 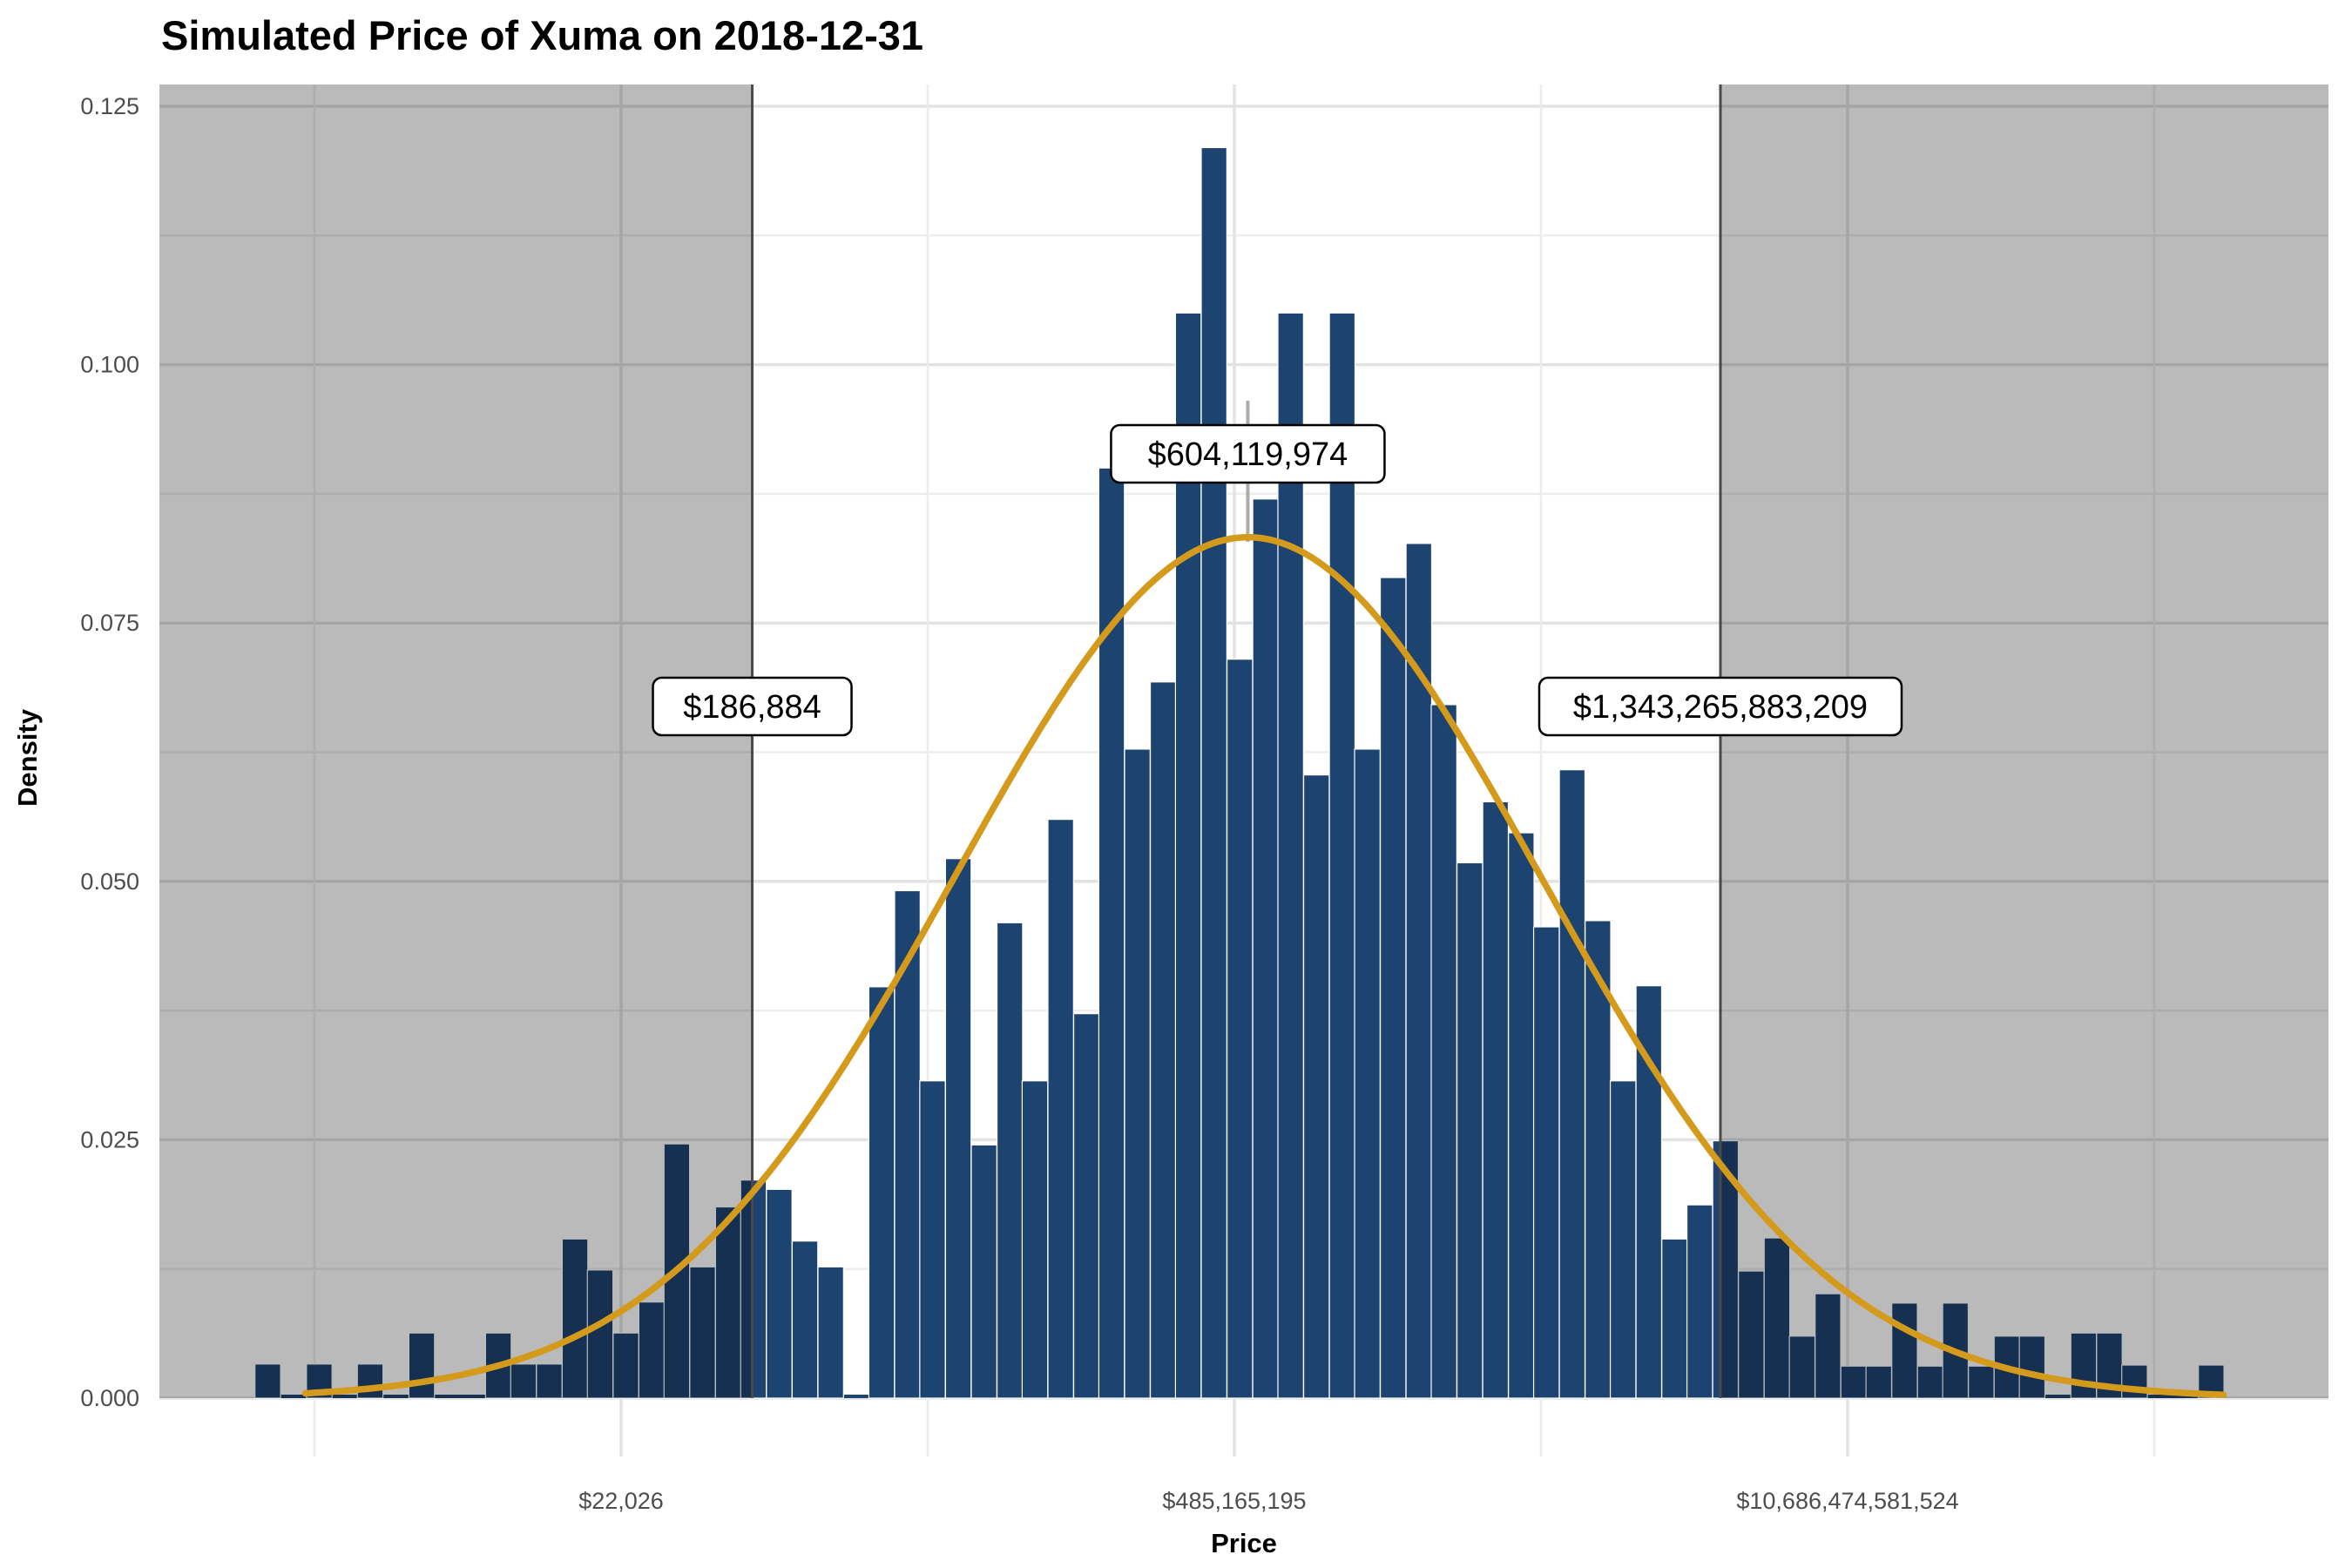 What do you see at coordinates (109, 365) in the screenshot?
I see `y-tick-label: 0.100` at bounding box center [109, 365].